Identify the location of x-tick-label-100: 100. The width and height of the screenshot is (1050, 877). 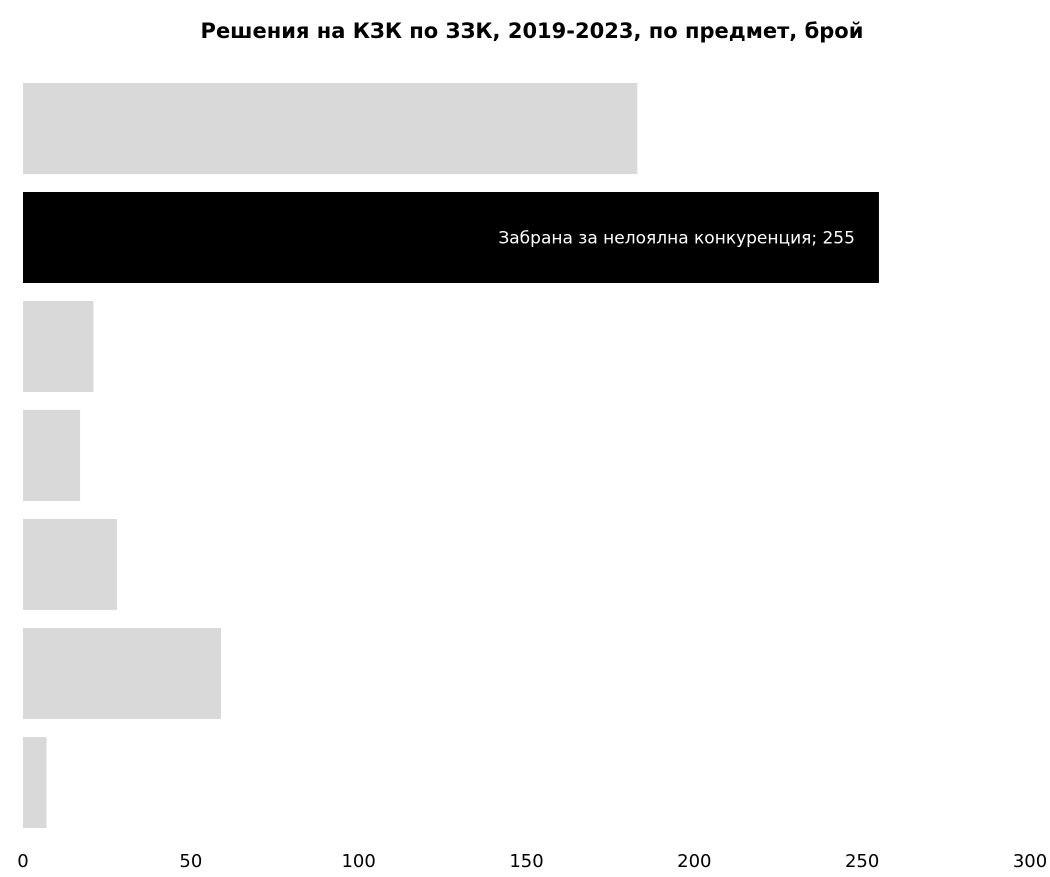
(358, 861).